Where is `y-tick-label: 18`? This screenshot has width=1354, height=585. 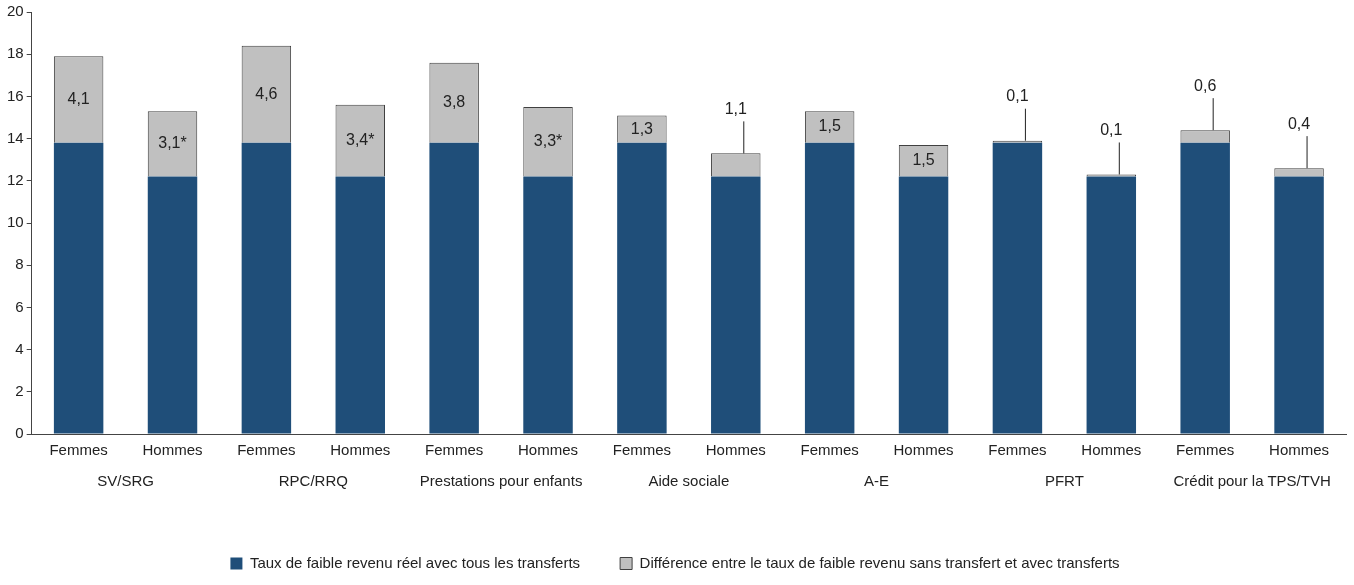
y-tick-label: 18 is located at coordinates (15, 53).